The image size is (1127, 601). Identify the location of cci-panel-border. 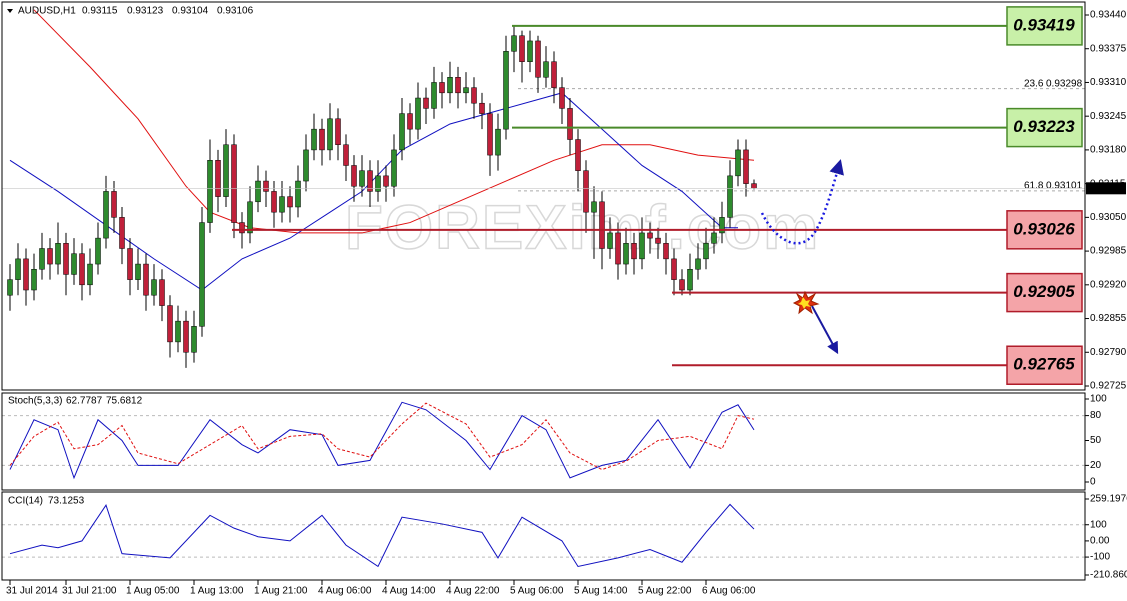
(543, 536).